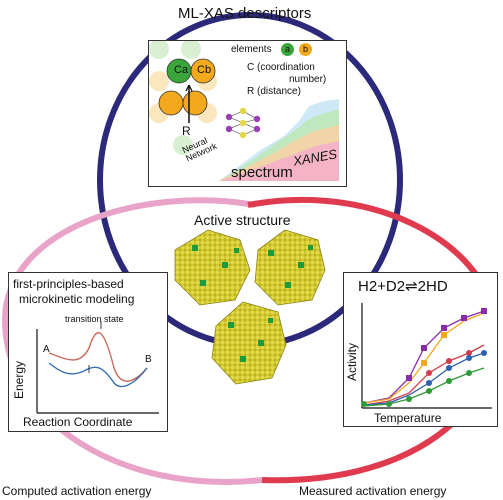 Image resolution: width=503 pixels, height=500 pixels. I want to click on coordination-label-1: C (coordination, so click(281, 67).